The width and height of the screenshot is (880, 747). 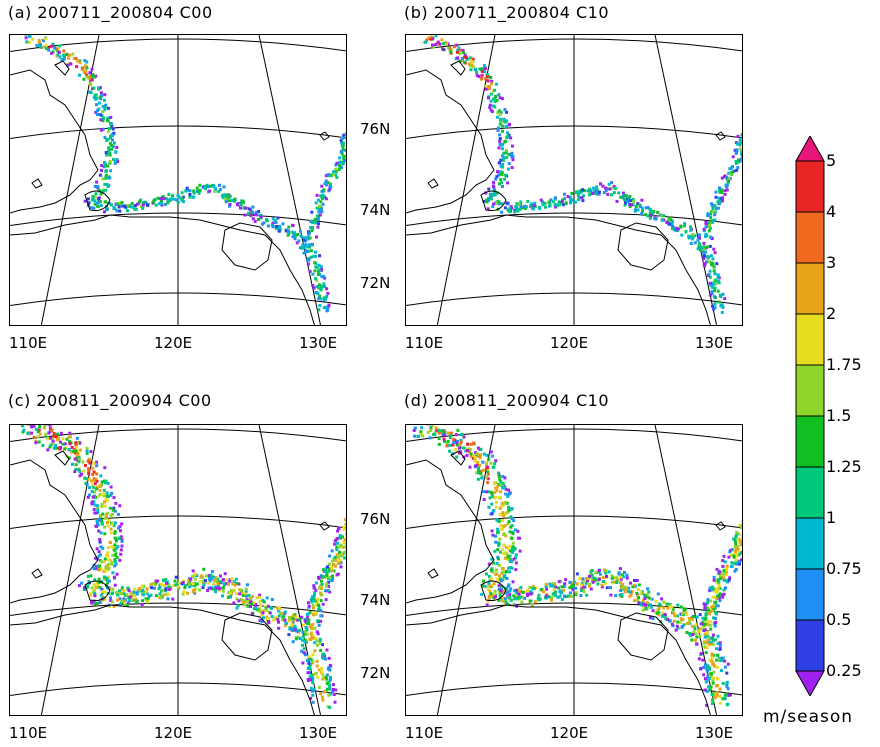 What do you see at coordinates (810, 543) in the screenshot?
I see `colorbar-segment` at bounding box center [810, 543].